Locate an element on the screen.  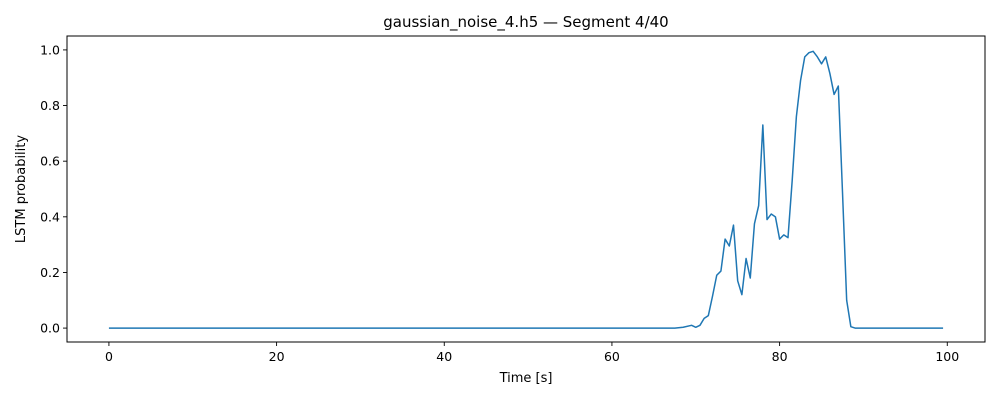
x-tick-label: 40 is located at coordinates (444, 356).